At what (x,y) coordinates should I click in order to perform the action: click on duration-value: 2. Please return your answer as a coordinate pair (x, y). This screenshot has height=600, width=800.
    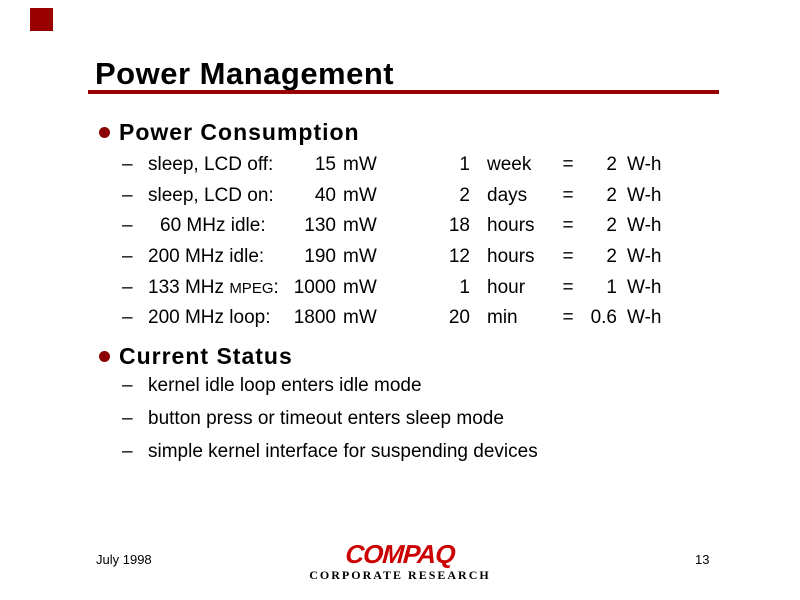
    Looking at the image, I should click on (464, 195).